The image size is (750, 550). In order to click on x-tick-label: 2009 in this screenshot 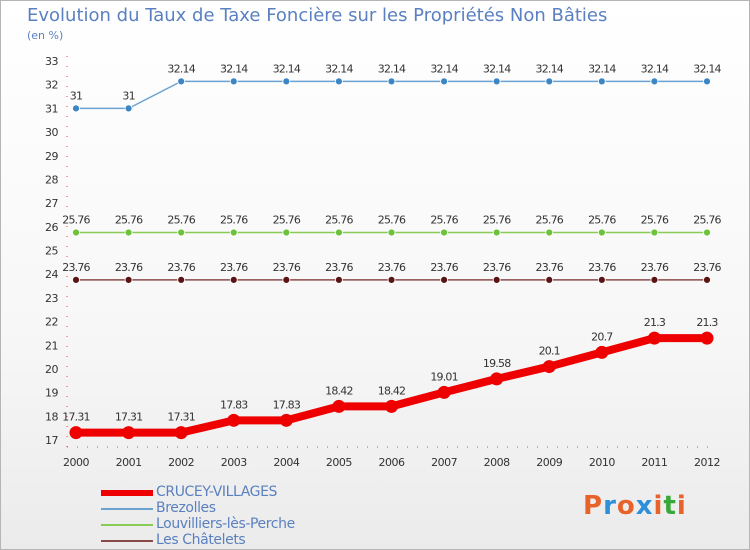, I will do `click(549, 462)`.